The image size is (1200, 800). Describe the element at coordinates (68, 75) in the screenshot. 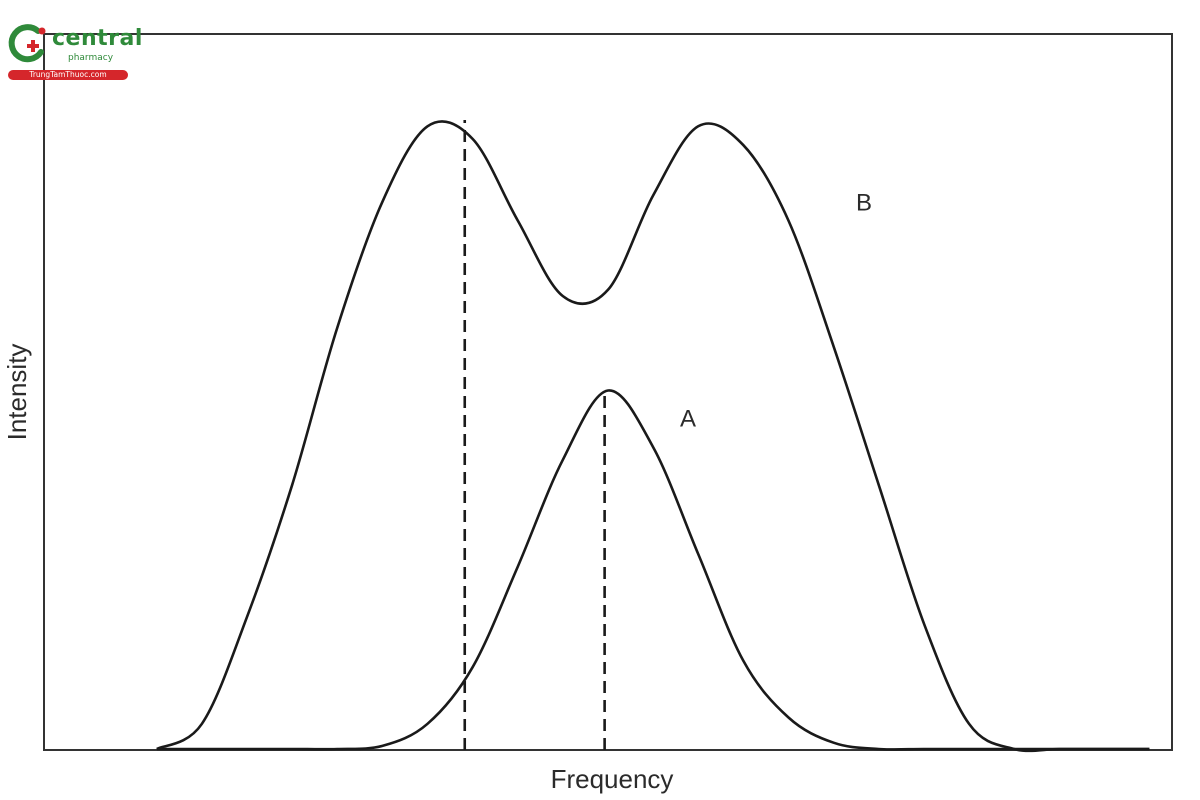

I see `brand-website: TrungTamThuoc.com` at that location.